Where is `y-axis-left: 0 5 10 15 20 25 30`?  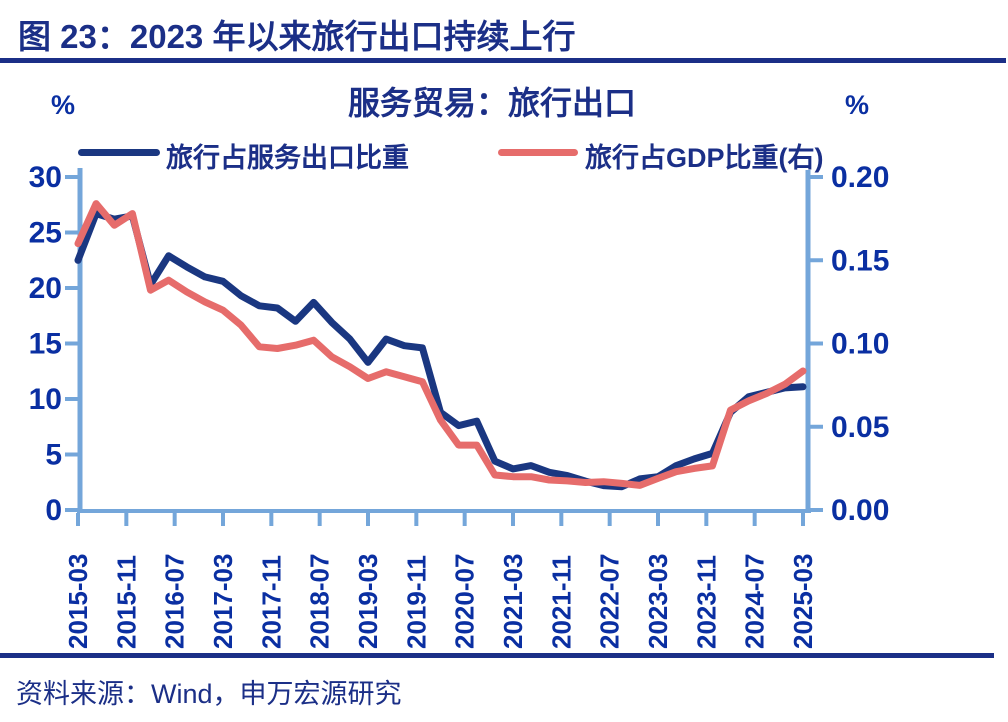 y-axis-left: 0 5 10 15 20 25 30 is located at coordinates (54, 344).